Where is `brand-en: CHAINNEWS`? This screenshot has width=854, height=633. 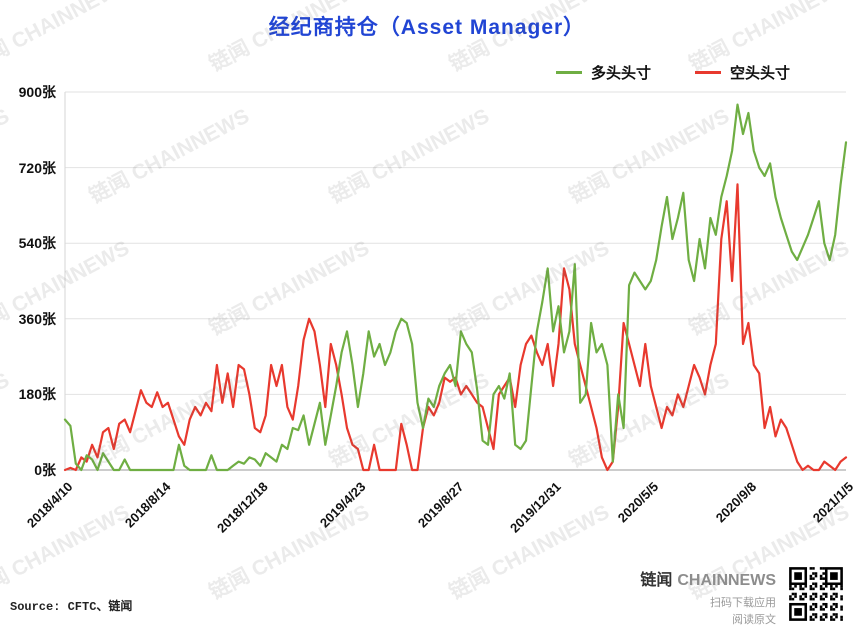
brand-en: CHAINNEWS is located at coordinates (726, 580).